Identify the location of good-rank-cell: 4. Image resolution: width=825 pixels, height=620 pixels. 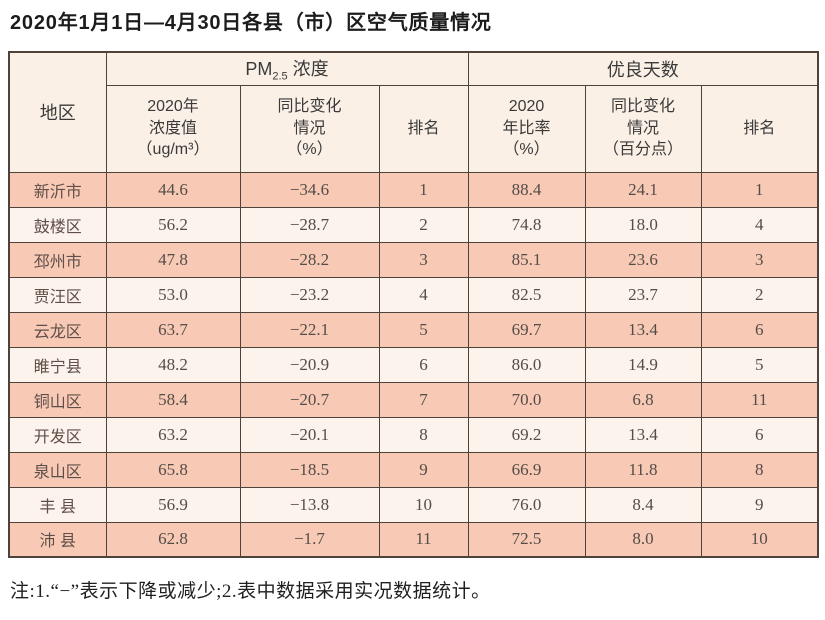
(759, 224).